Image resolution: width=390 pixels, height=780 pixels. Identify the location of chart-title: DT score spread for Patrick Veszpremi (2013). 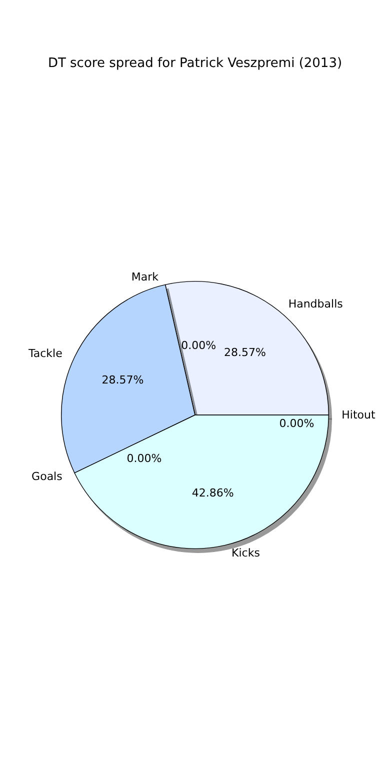
(195, 63).